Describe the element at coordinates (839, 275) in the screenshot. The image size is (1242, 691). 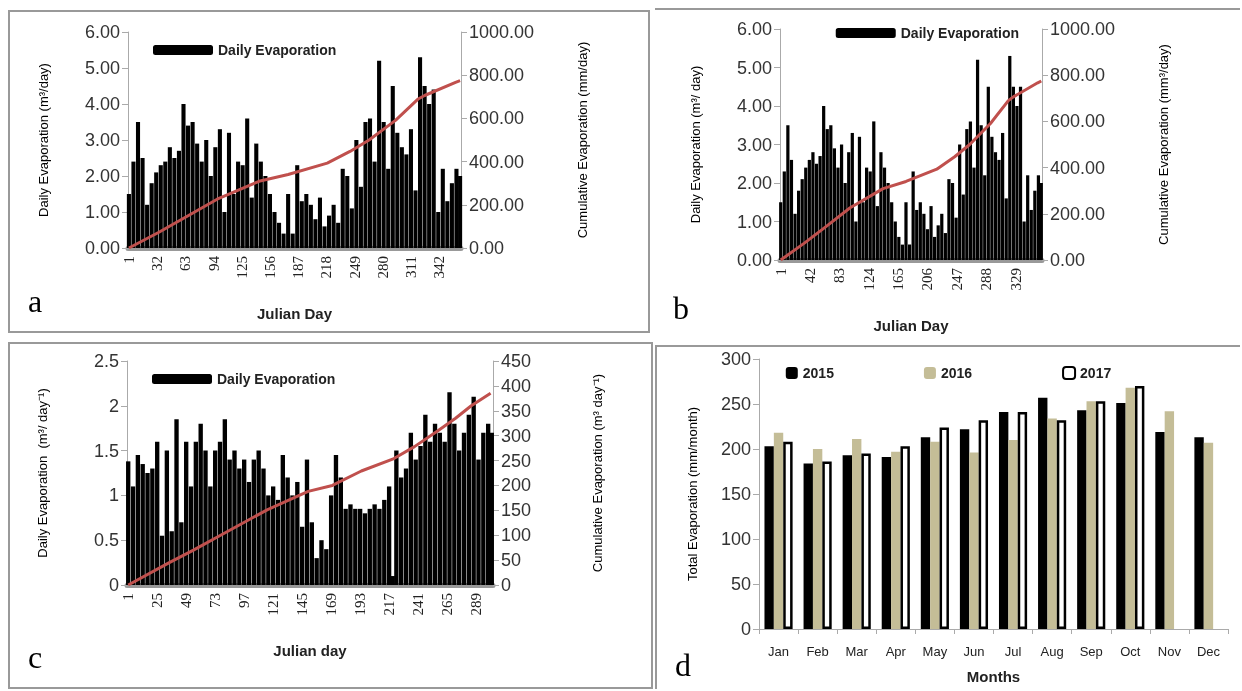
I see `x-tick-label: 83` at that location.